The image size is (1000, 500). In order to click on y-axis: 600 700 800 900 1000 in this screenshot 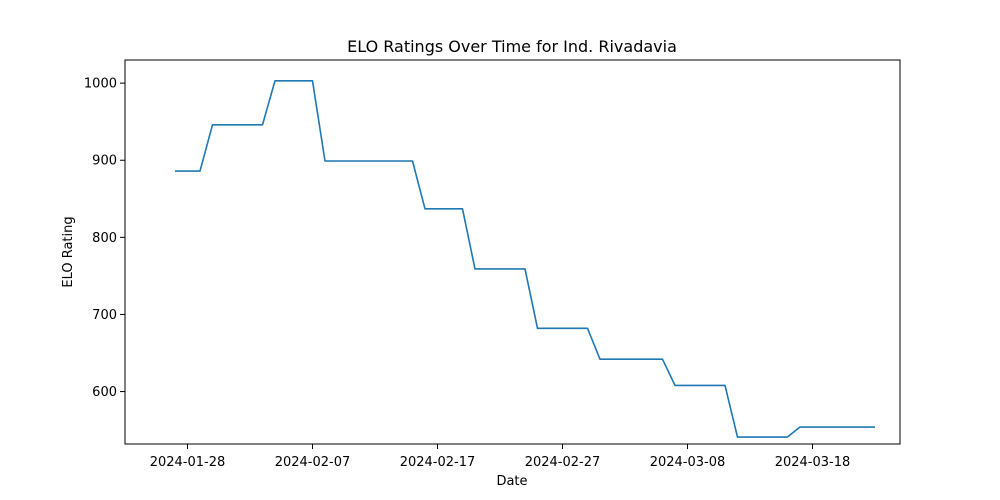, I will do `click(104, 238)`.